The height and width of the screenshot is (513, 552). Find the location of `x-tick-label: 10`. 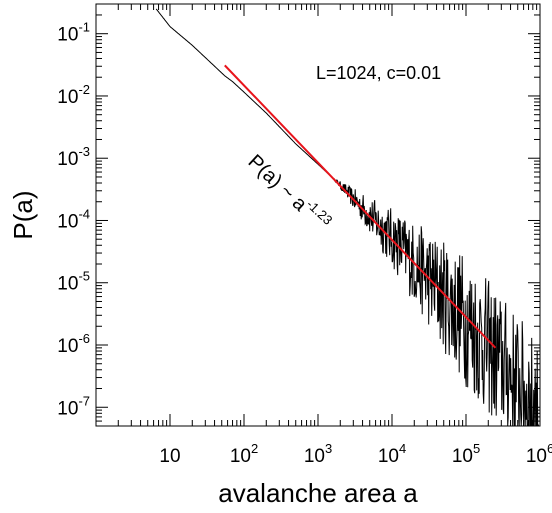

x-tick-label: 10 is located at coordinates (169, 456).